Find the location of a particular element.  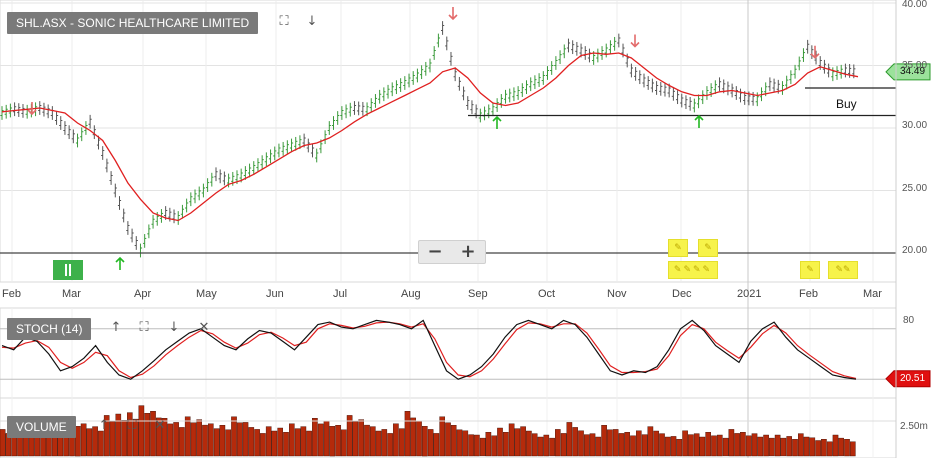

news-marker: ✎✎ is located at coordinates (843, 270).